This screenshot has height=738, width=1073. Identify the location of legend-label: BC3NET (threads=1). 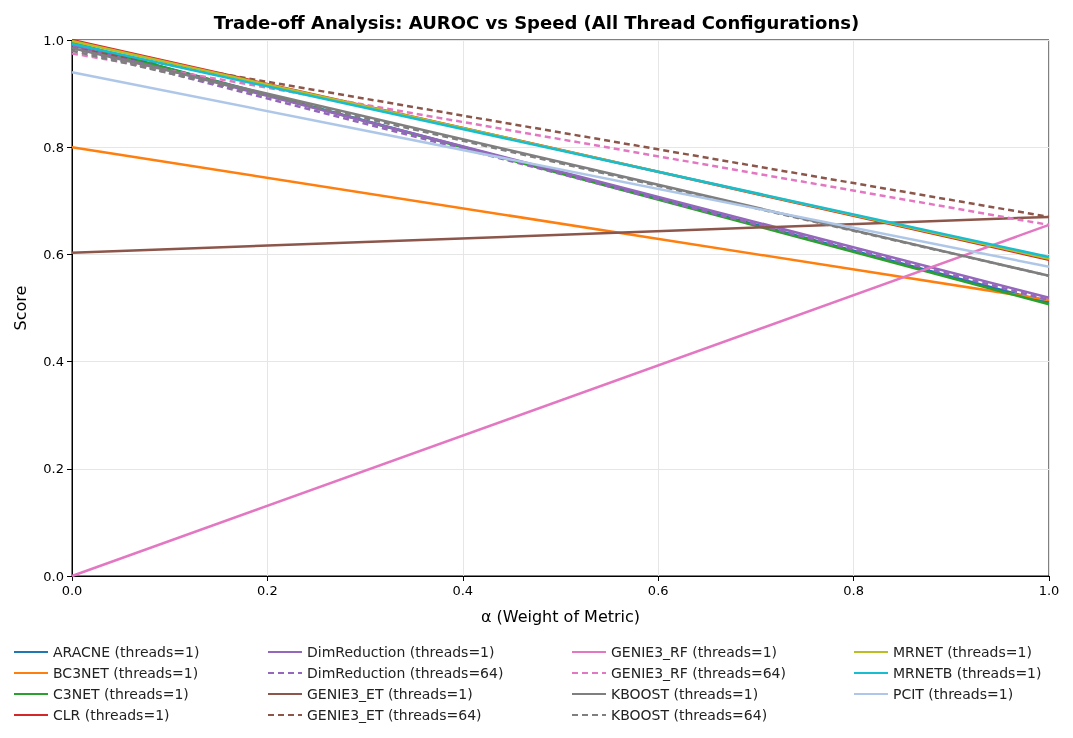
(126, 673).